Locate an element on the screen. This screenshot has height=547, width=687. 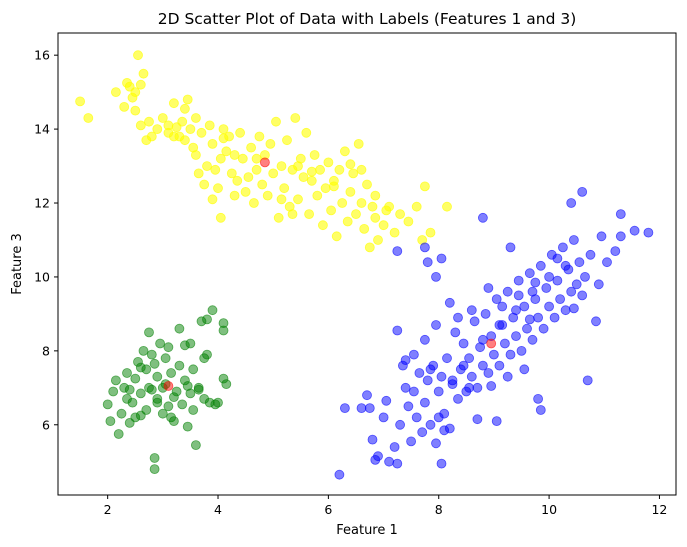
x-tick-label: 8 is located at coordinates (439, 509).